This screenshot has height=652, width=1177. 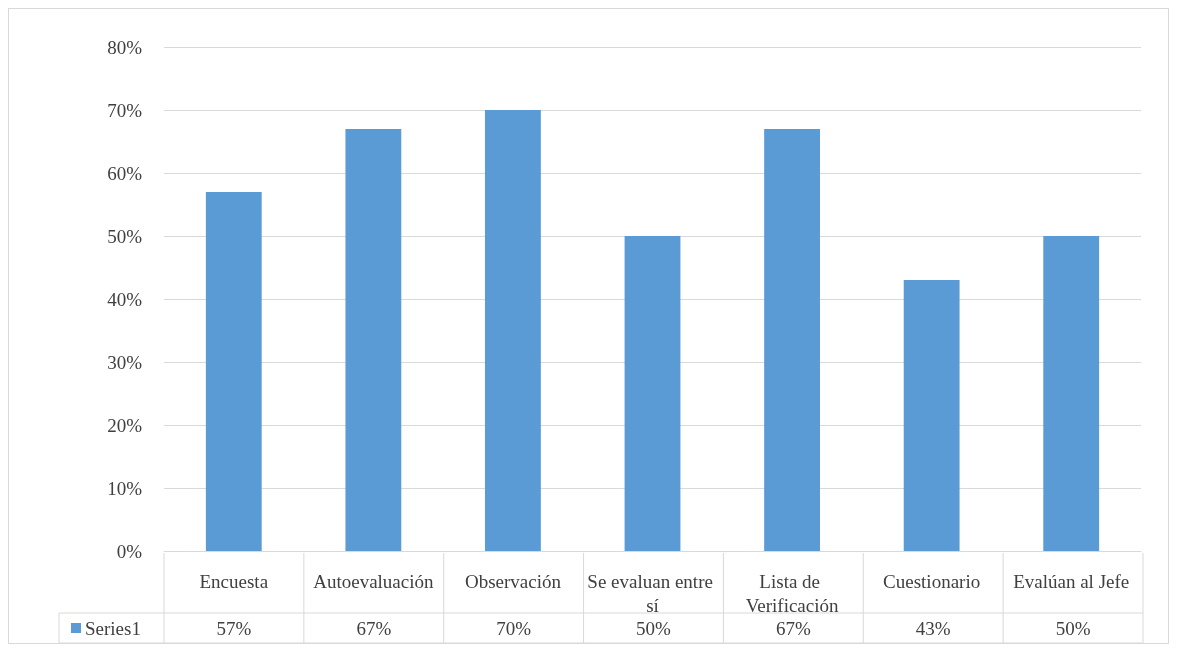 What do you see at coordinates (125, 488) in the screenshot?
I see `y-tick-label: 10%` at bounding box center [125, 488].